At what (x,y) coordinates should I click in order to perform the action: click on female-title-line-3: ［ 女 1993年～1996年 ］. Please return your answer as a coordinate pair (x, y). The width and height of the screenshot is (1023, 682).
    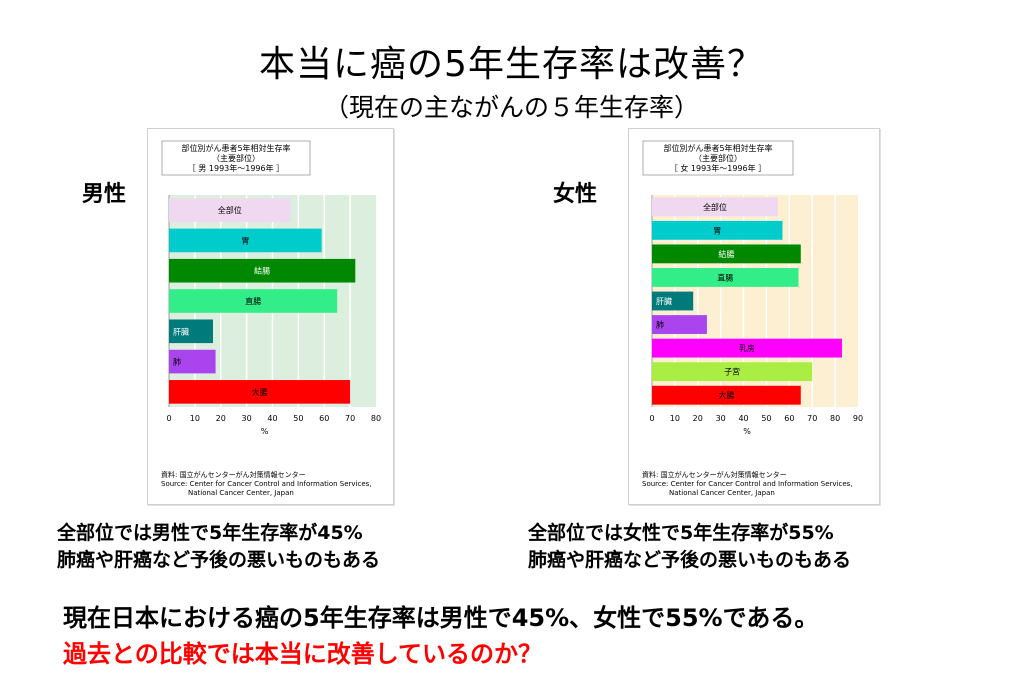
    Looking at the image, I should click on (718, 168).